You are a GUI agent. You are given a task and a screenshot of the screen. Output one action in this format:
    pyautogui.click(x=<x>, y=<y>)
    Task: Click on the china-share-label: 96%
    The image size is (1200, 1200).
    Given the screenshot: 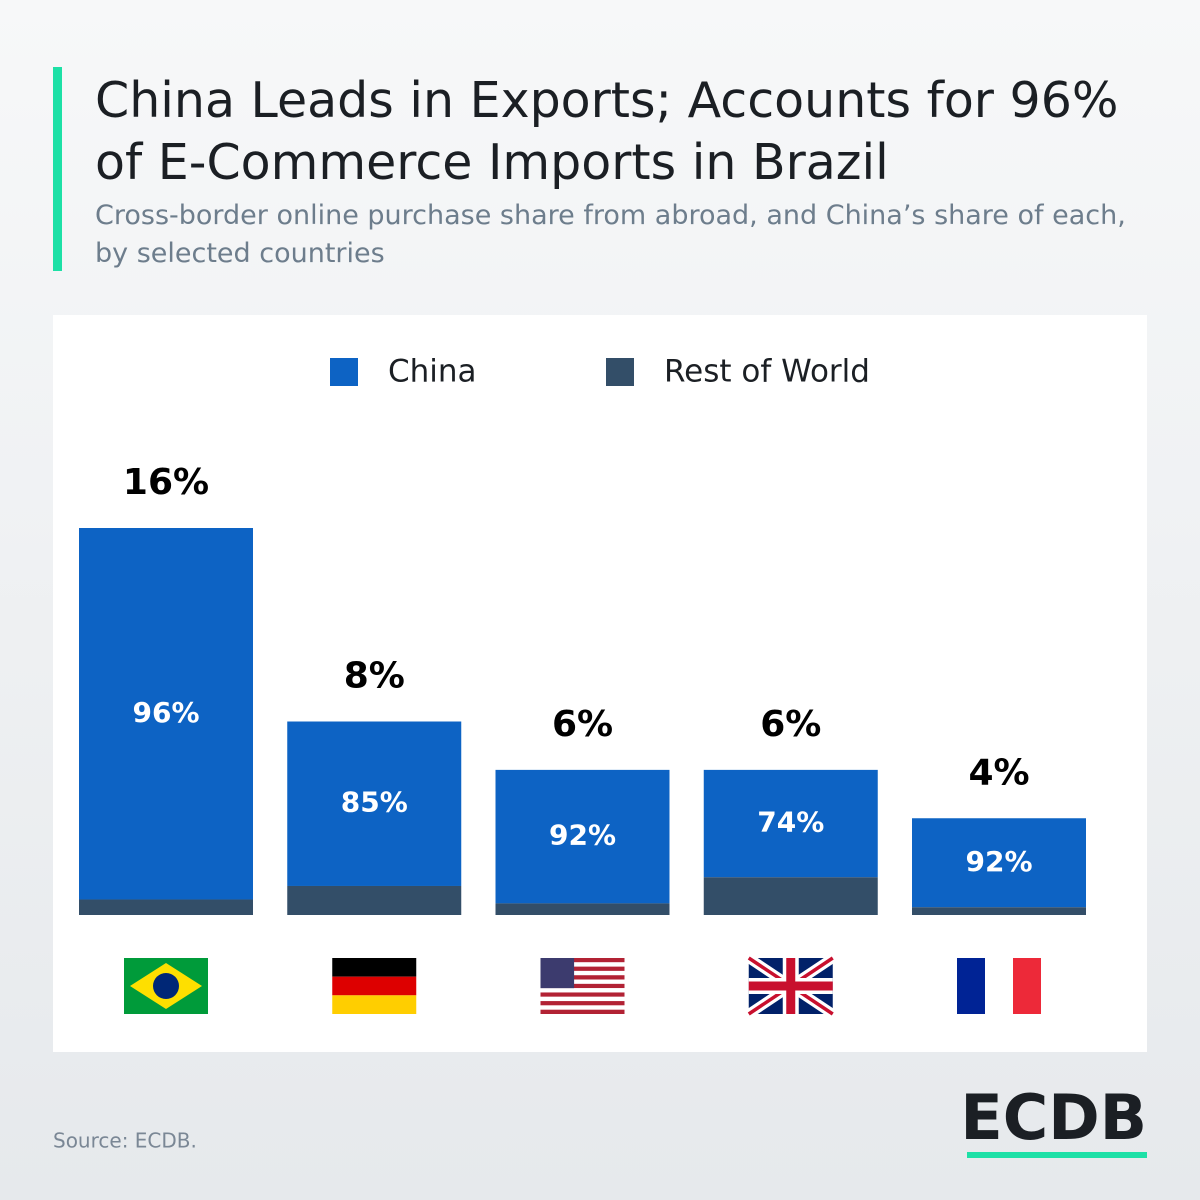 What is the action you would take?
    pyautogui.click(x=165, y=712)
    